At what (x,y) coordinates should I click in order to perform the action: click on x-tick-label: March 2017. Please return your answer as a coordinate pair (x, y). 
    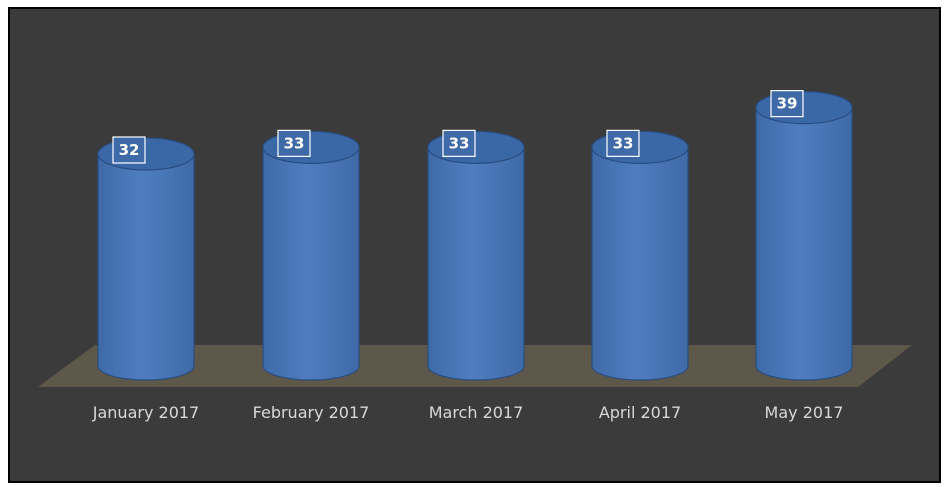
    Looking at the image, I should click on (476, 412).